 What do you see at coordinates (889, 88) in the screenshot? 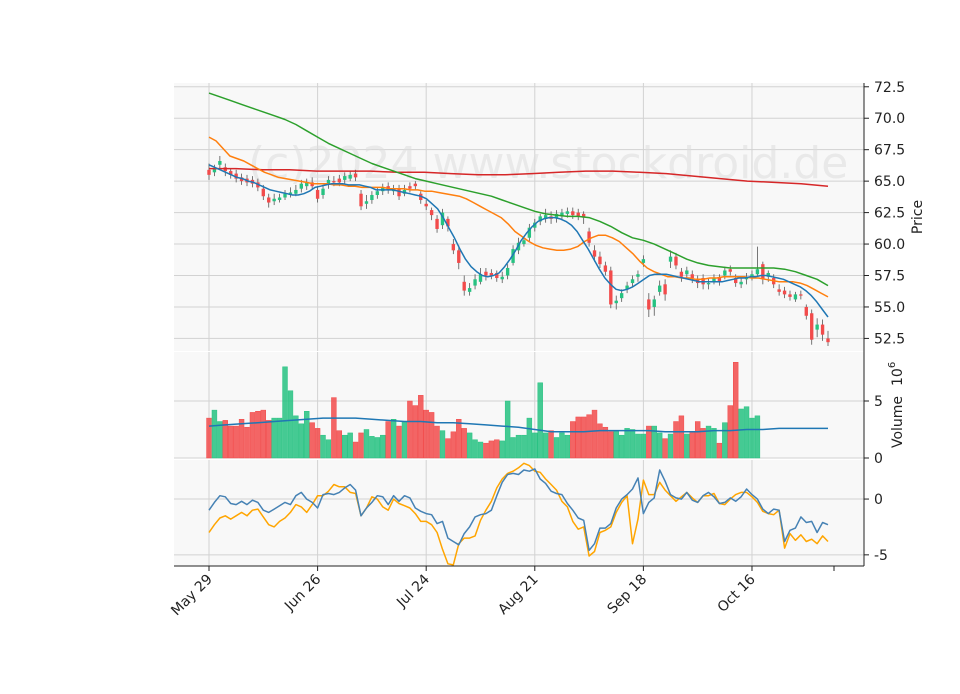
I see `price-tick-label: 72.5` at bounding box center [889, 88].